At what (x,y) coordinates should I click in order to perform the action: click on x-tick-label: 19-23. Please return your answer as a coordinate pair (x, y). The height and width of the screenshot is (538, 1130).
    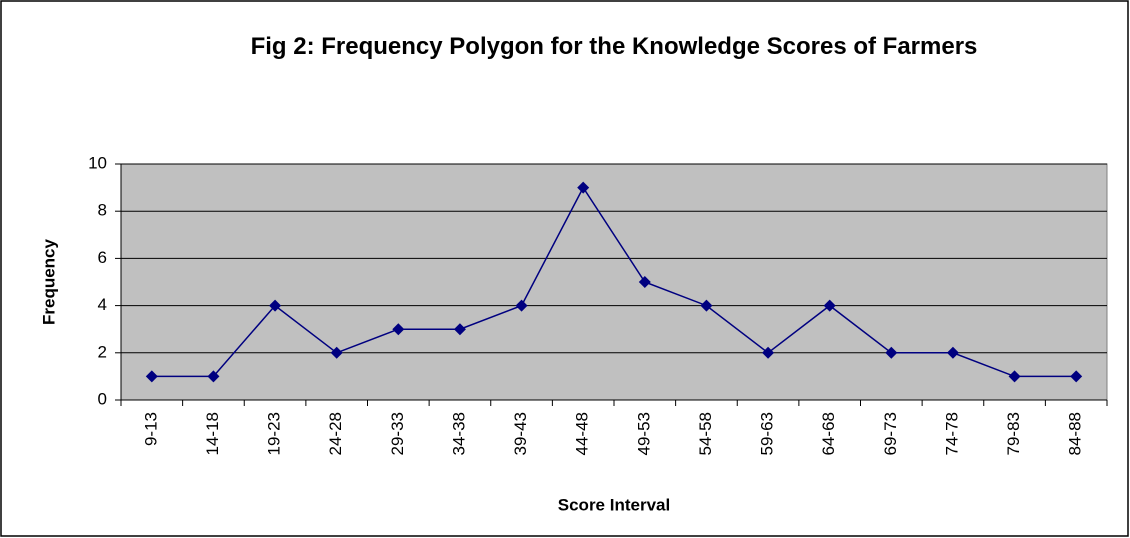
    Looking at the image, I should click on (274, 433).